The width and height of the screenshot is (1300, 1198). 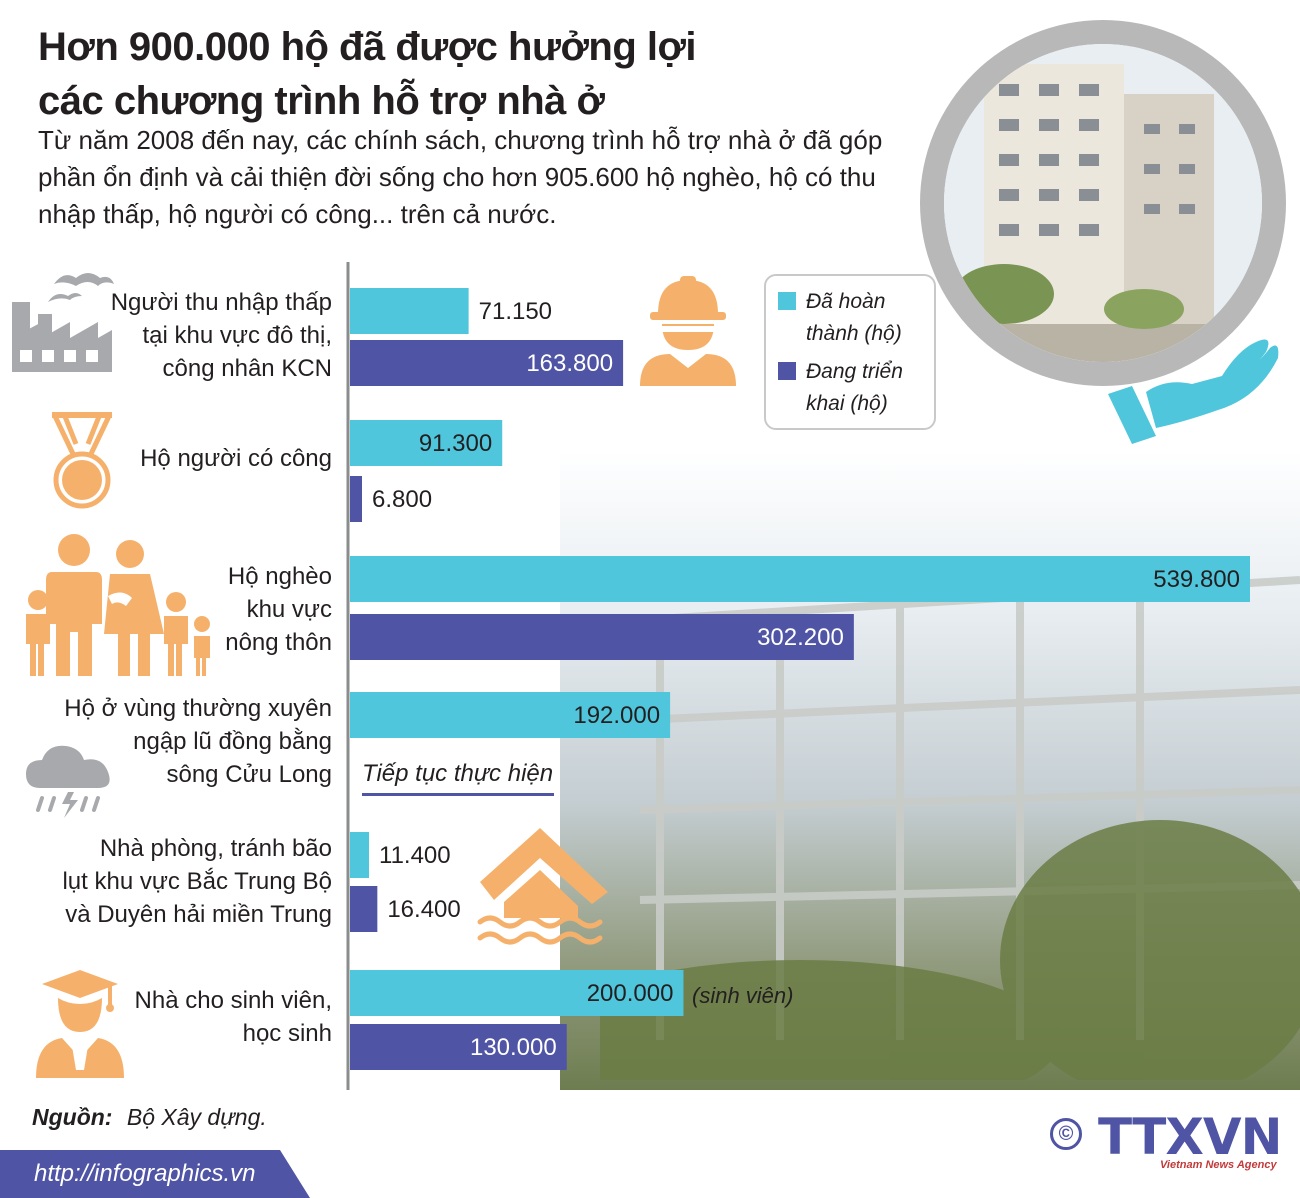 What do you see at coordinates (367, 47) in the screenshot?
I see `title-line-1: Hơn 900.000 hộ đã được hưởng lợi` at bounding box center [367, 47].